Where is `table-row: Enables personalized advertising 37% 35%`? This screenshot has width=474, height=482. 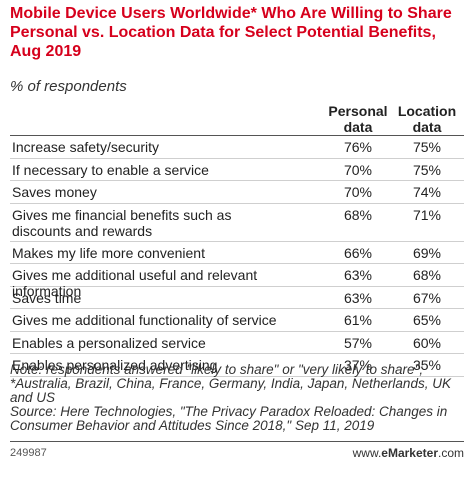 table-row: Enables personalized advertising 37% 35% is located at coordinates (237, 365).